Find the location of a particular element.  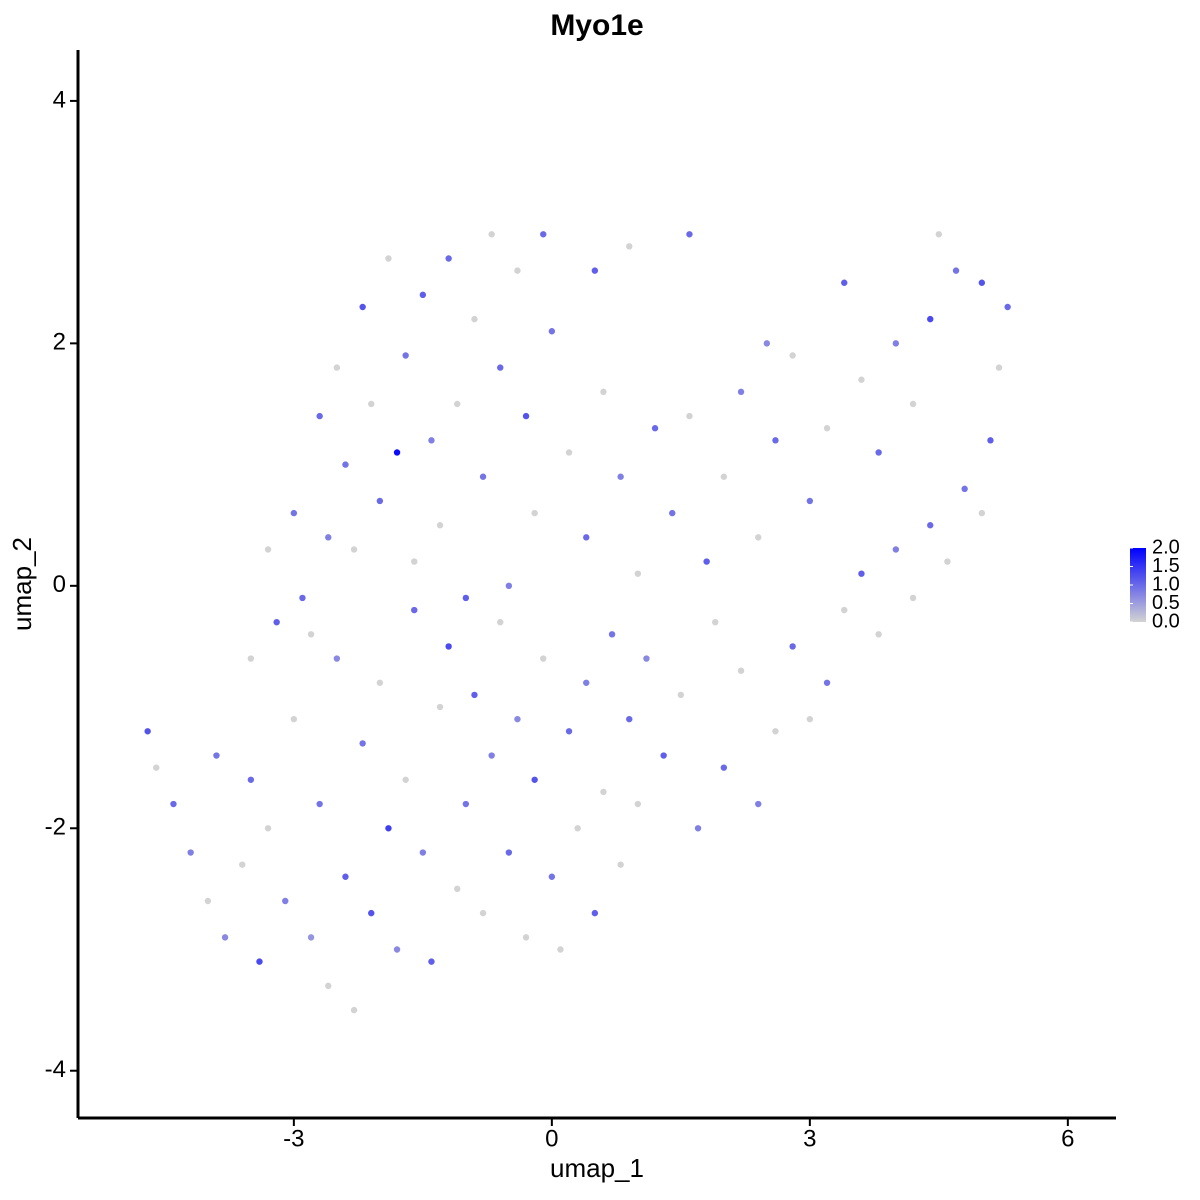

y-axis-title: umap_2 is located at coordinates (22, 584).